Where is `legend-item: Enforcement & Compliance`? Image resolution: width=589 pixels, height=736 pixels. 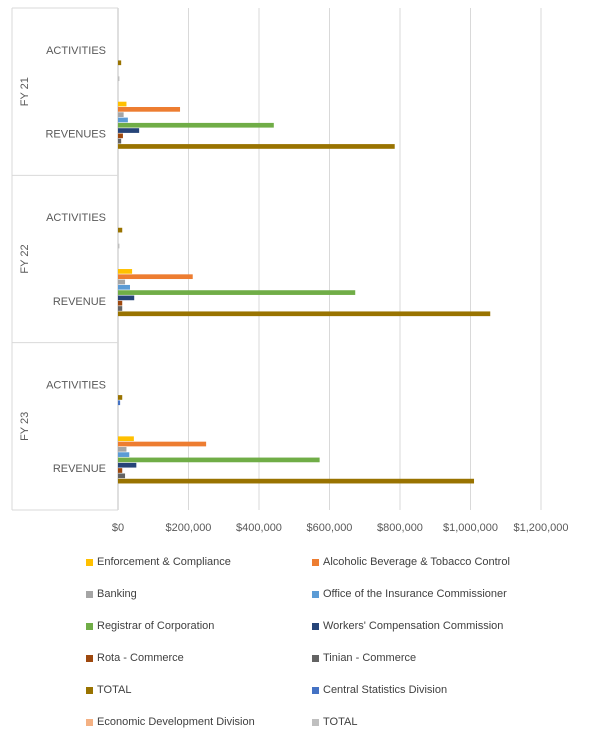
legend-item: Enforcement & Compliance is located at coordinates (158, 562).